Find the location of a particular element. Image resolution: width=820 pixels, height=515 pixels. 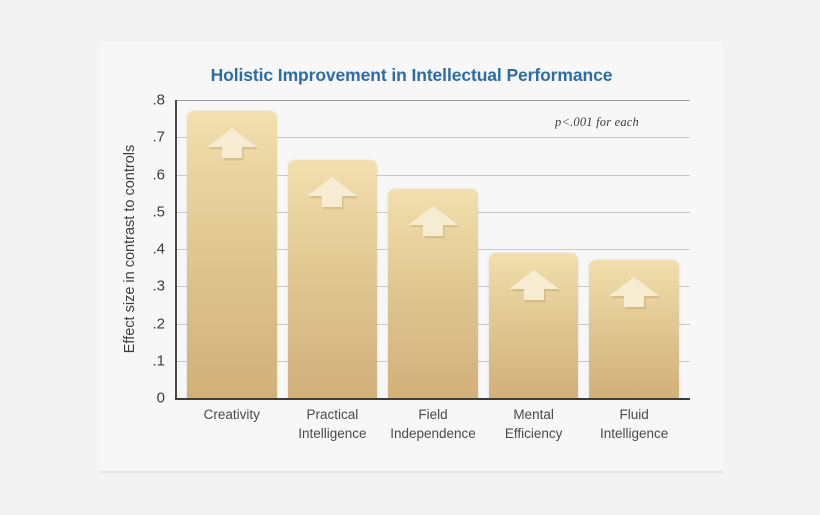

y-axis-tick-label: .8 is located at coordinates (158, 100).